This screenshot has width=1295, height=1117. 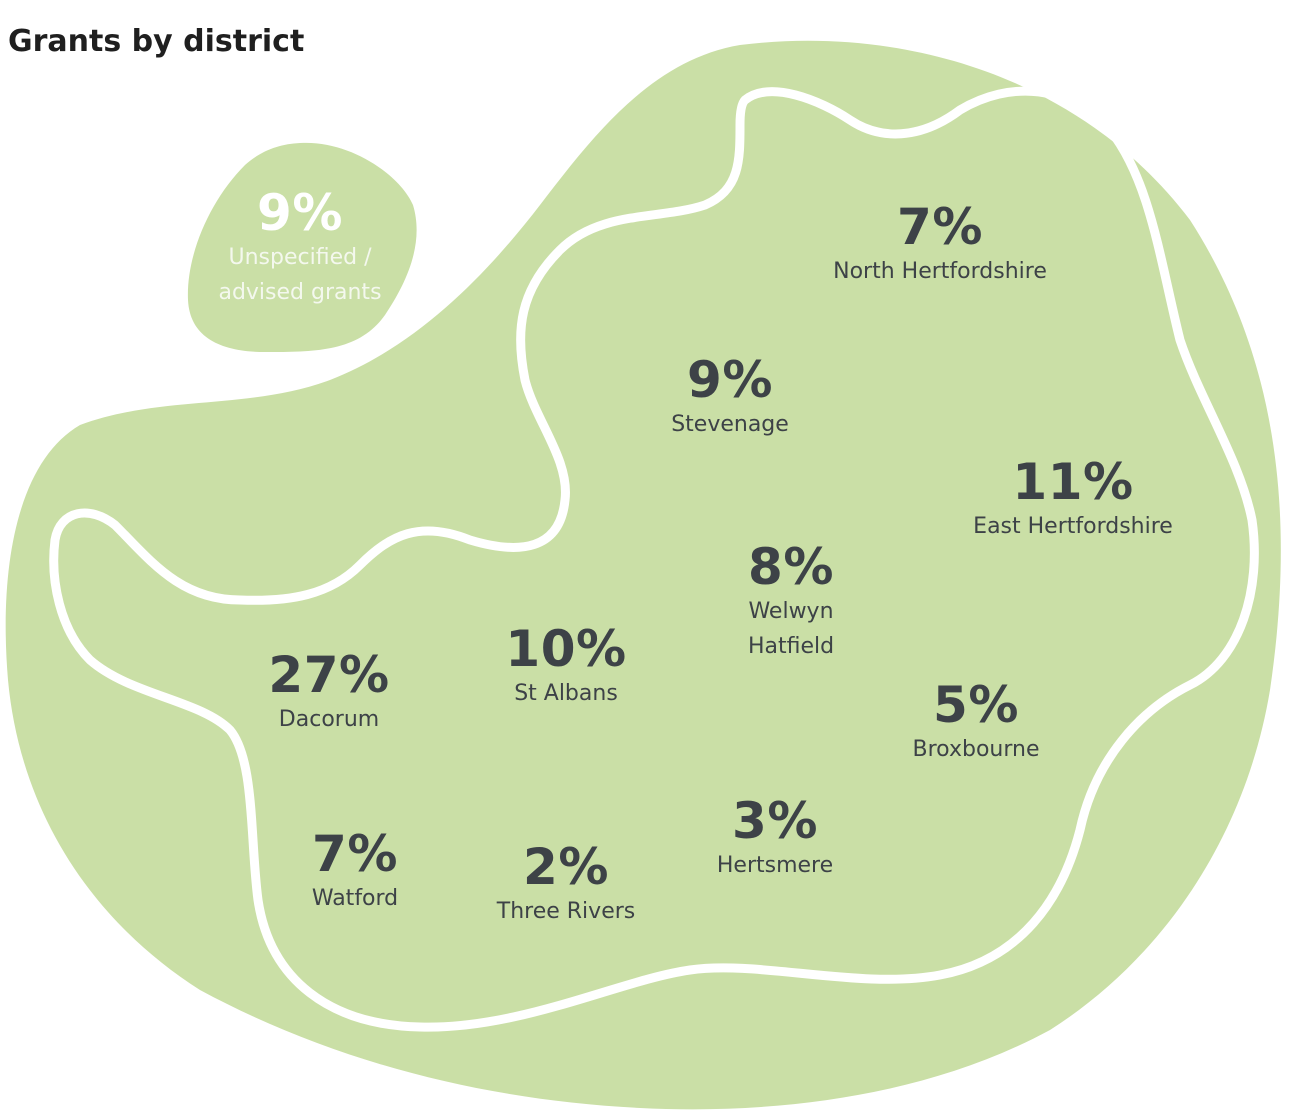 I want to click on district-north-hertfordshire: 7% North Hertfordshire, so click(x=940, y=244).